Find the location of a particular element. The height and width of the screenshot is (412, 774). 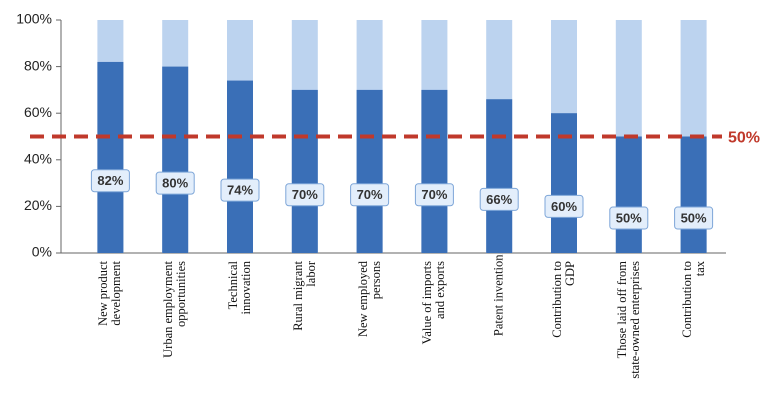

data-label: 82% is located at coordinates (110, 181).